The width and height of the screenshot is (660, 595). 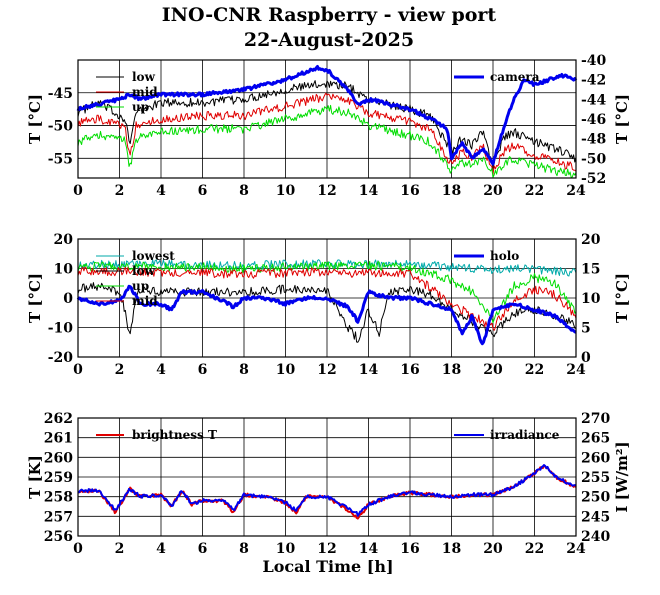 I want to click on y-tick-label-left: 260, so click(x=58, y=458).